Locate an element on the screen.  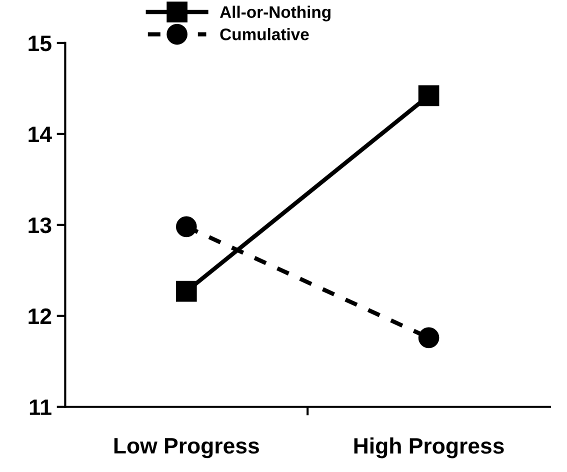
y-tick-label: 13 is located at coordinates (40, 225).